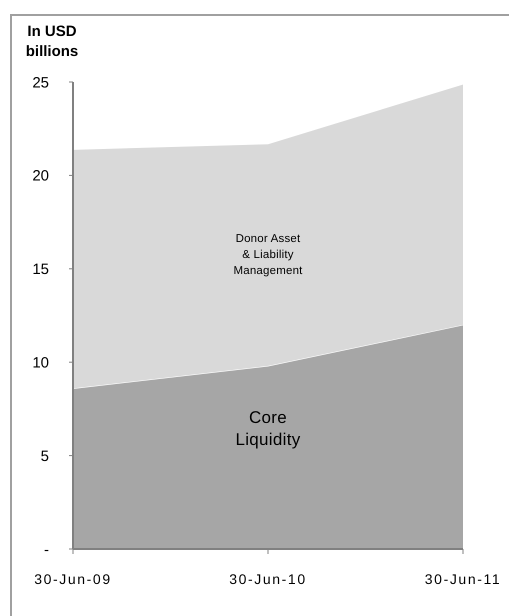  I want to click on y-tick-label: 25, so click(40, 83).